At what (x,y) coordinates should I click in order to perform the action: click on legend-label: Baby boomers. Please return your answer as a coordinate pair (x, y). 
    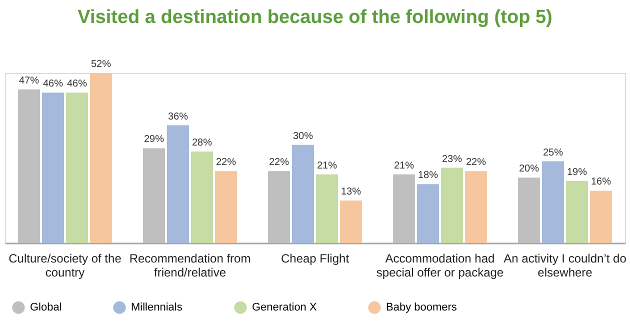
    Looking at the image, I should click on (422, 308).